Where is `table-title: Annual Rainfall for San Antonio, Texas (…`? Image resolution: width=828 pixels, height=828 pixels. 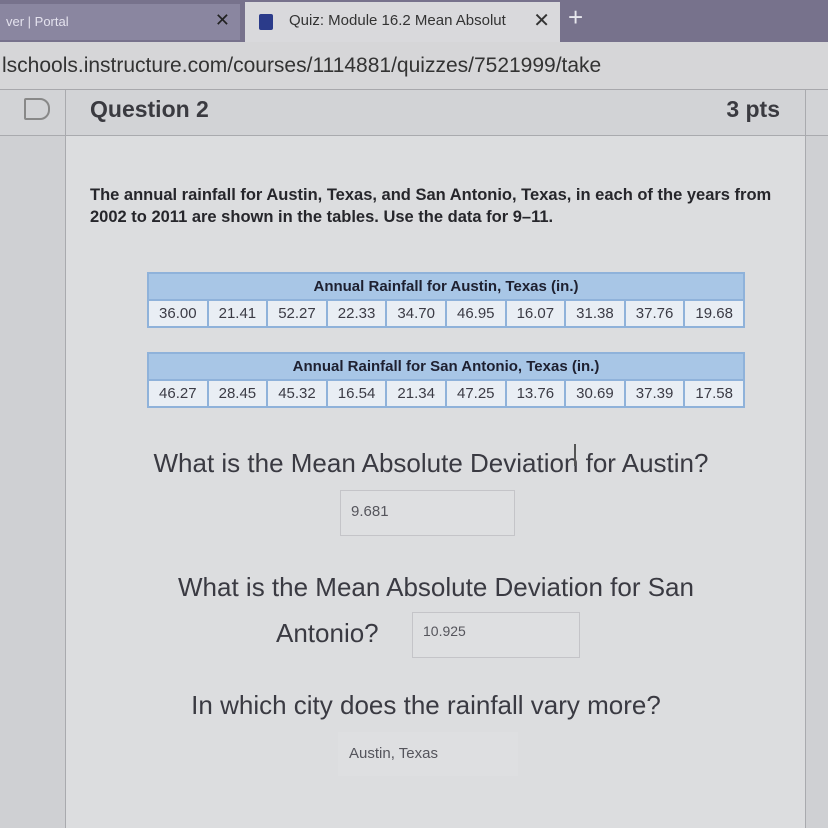 table-title: Annual Rainfall for San Antonio, Texas (… is located at coordinates (446, 366).